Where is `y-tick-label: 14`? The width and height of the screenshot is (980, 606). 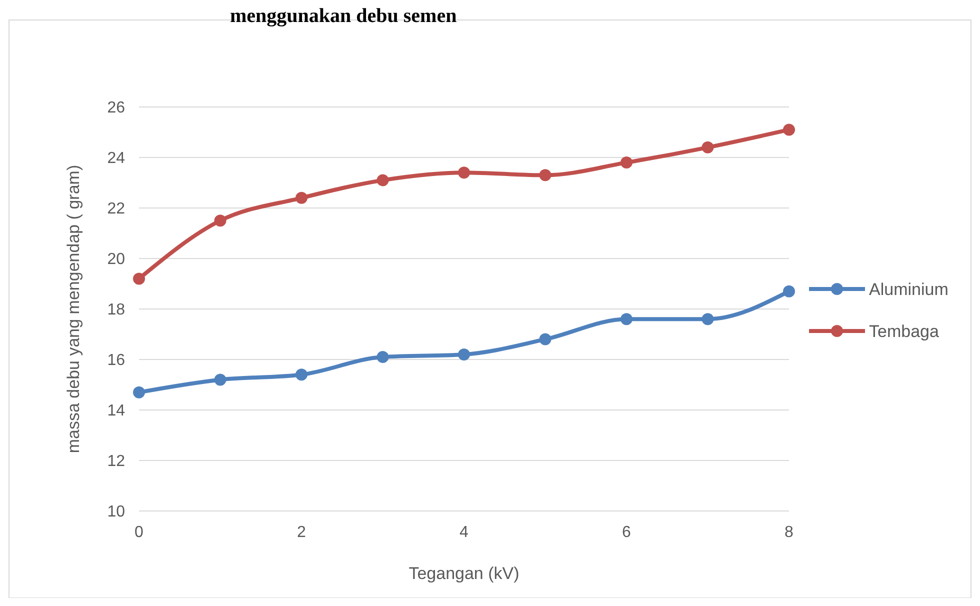
y-tick-label: 14 is located at coordinates (116, 411).